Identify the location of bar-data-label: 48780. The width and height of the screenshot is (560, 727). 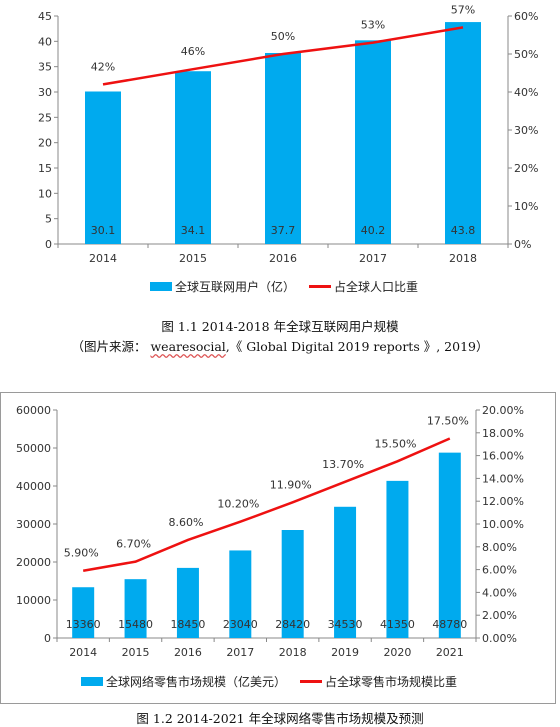
(449, 624).